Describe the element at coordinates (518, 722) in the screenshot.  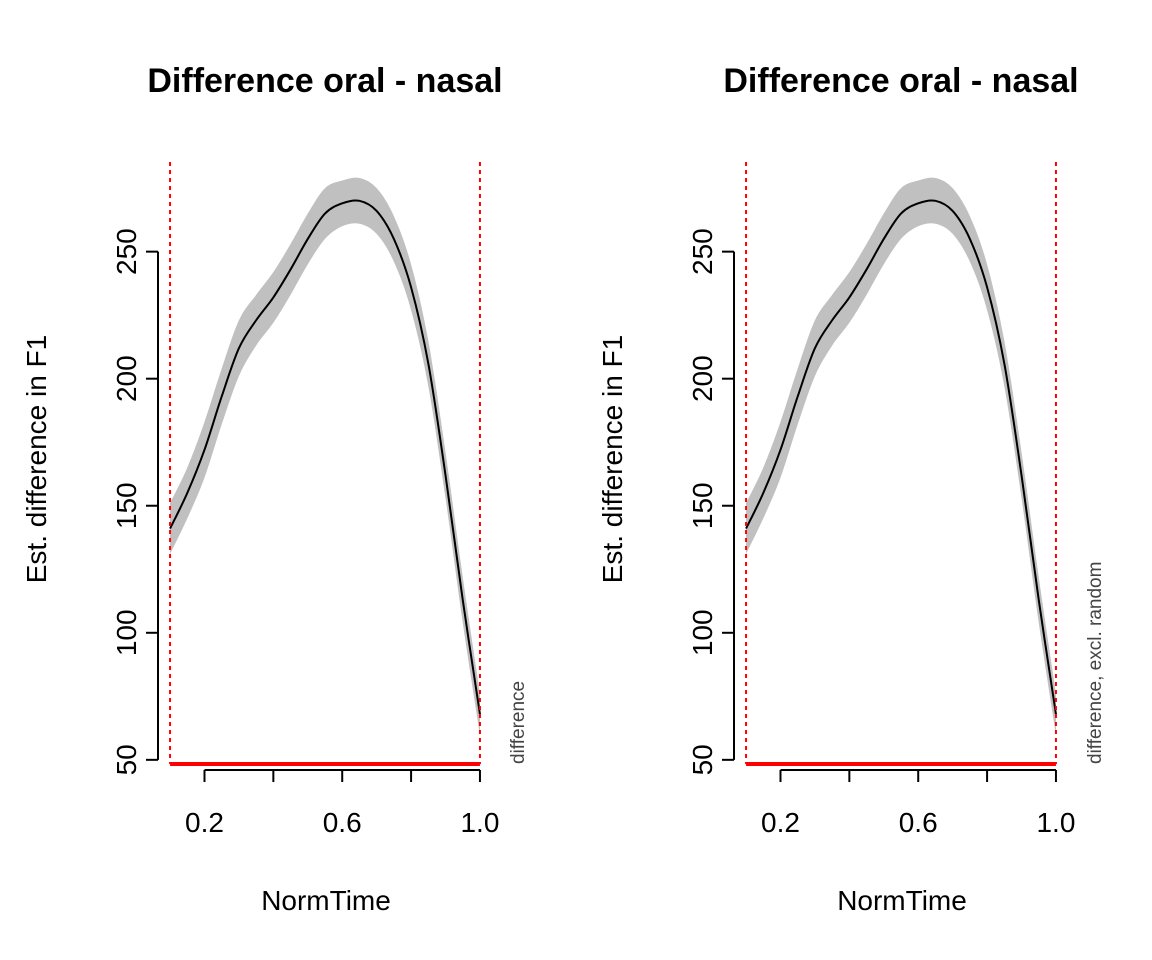
I see `side-label: difference` at that location.